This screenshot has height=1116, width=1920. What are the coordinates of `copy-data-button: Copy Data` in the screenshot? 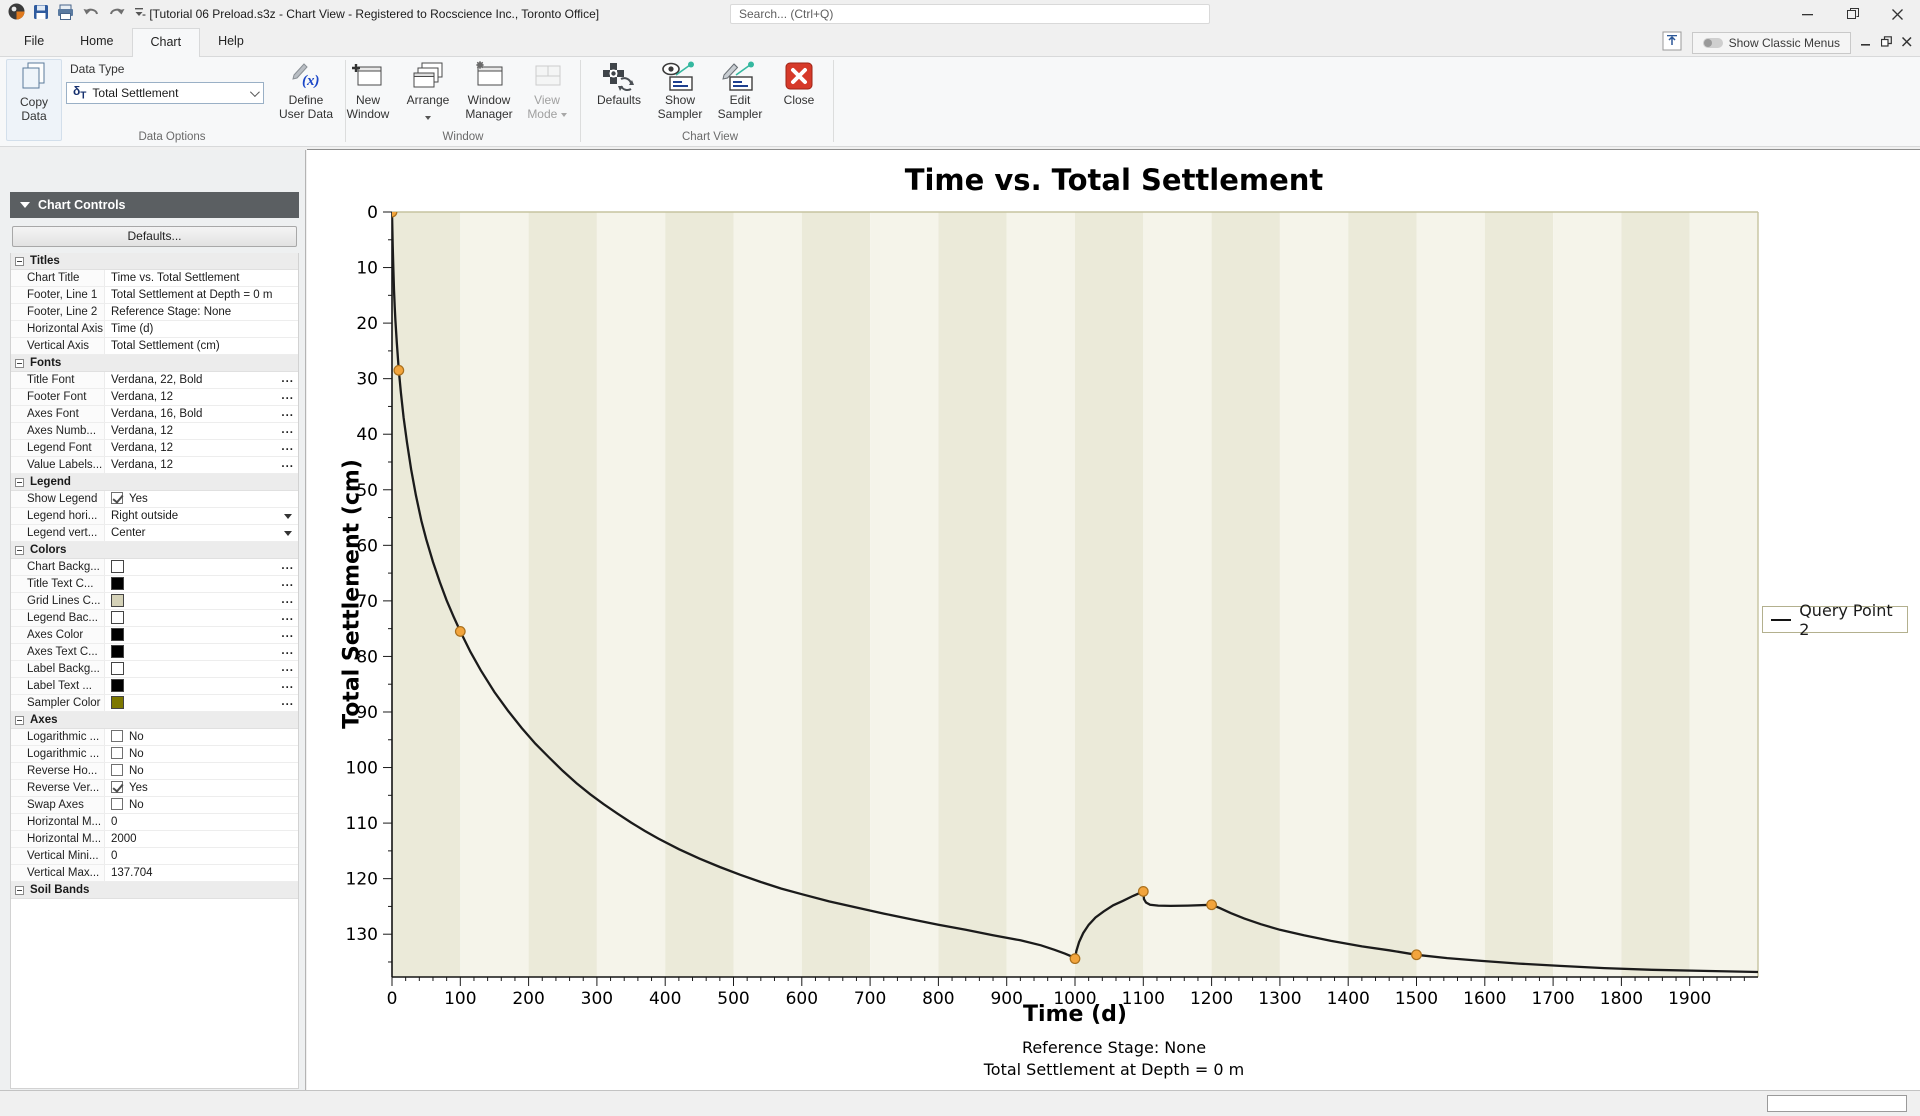 It's located at (34, 100).